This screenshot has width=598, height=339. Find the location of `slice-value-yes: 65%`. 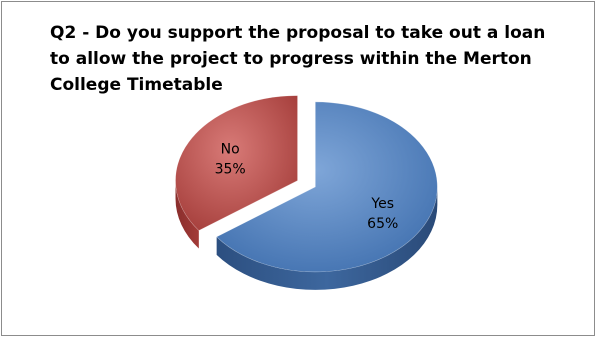

slice-value-yes: 65% is located at coordinates (382, 224).